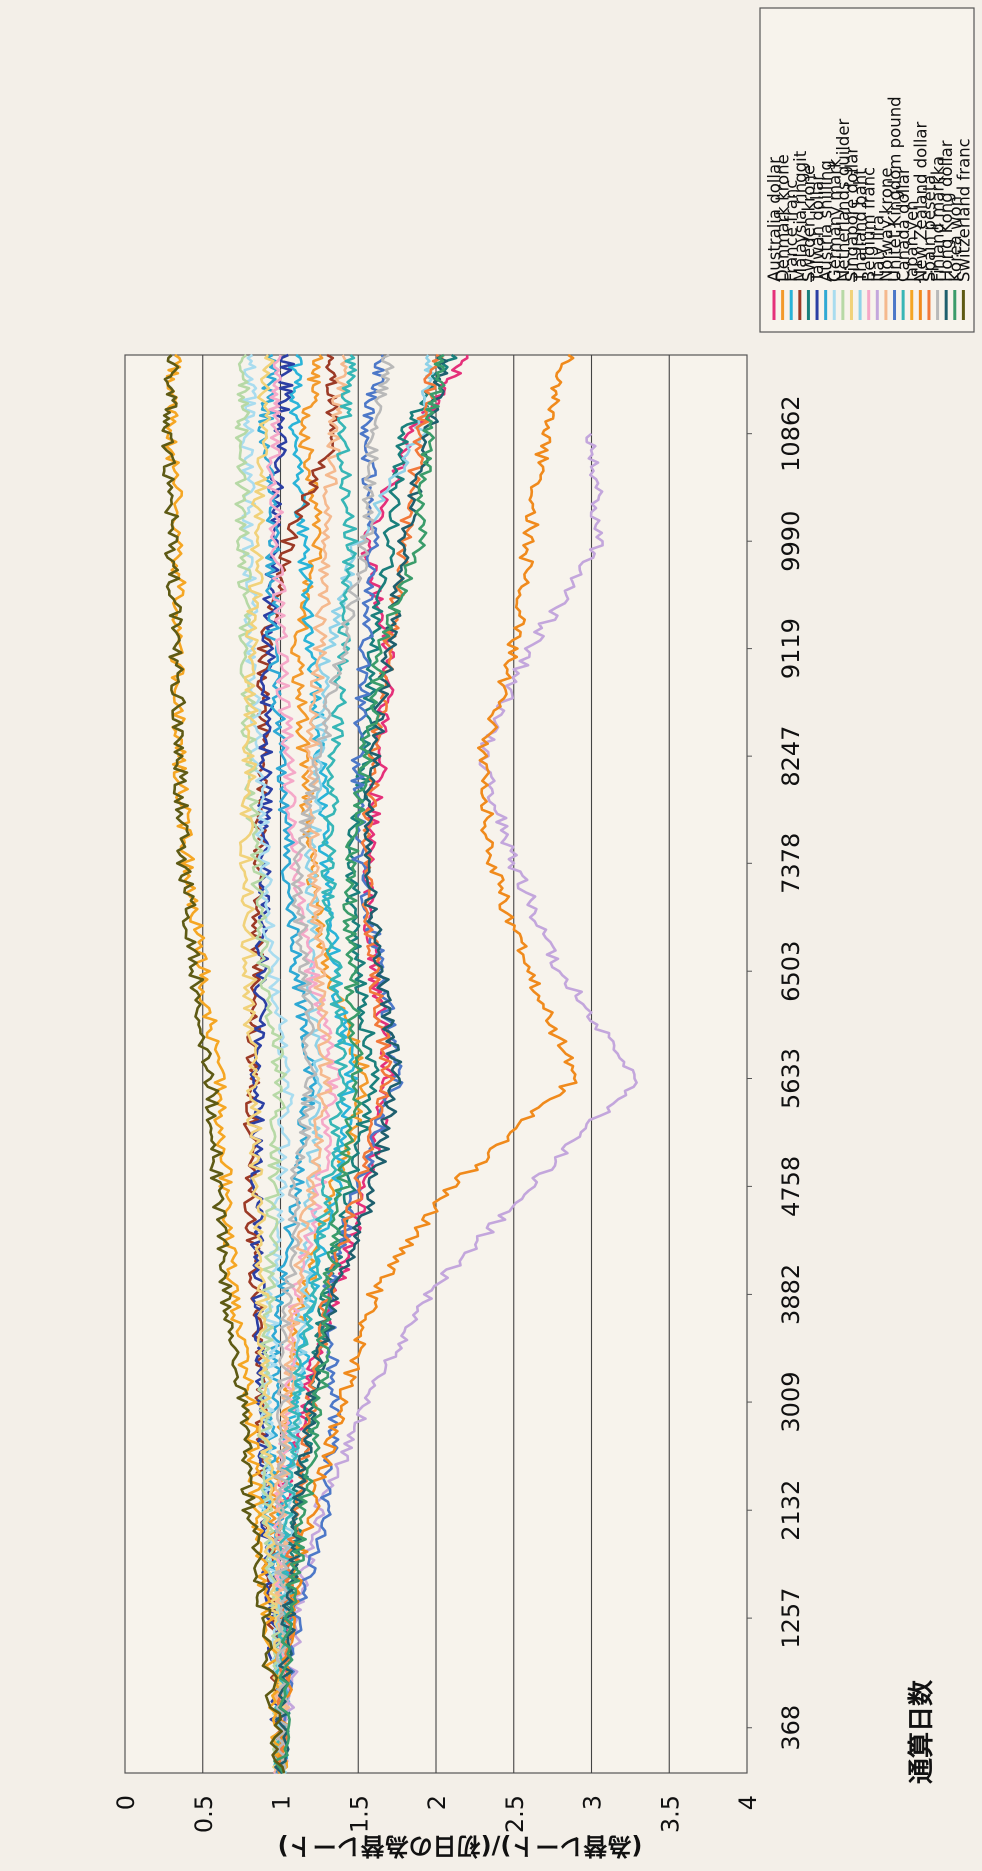 The height and width of the screenshot is (1871, 982). I want to click on x-tick-label: 1257, so click(791, 1618).